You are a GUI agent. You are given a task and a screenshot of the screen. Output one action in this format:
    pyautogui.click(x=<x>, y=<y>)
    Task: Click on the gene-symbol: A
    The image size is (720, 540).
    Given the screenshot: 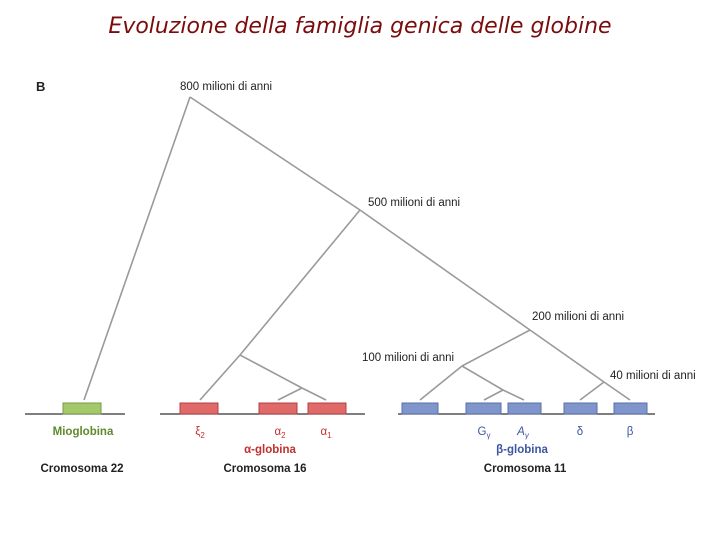 What is the action you would take?
    pyautogui.click(x=520, y=432)
    